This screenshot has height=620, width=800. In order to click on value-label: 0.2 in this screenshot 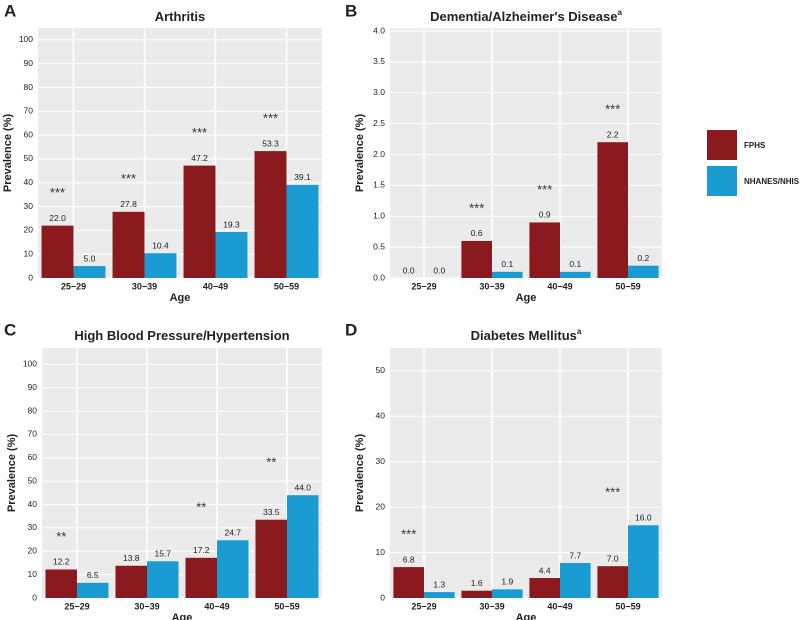, I will do `click(643, 258)`.